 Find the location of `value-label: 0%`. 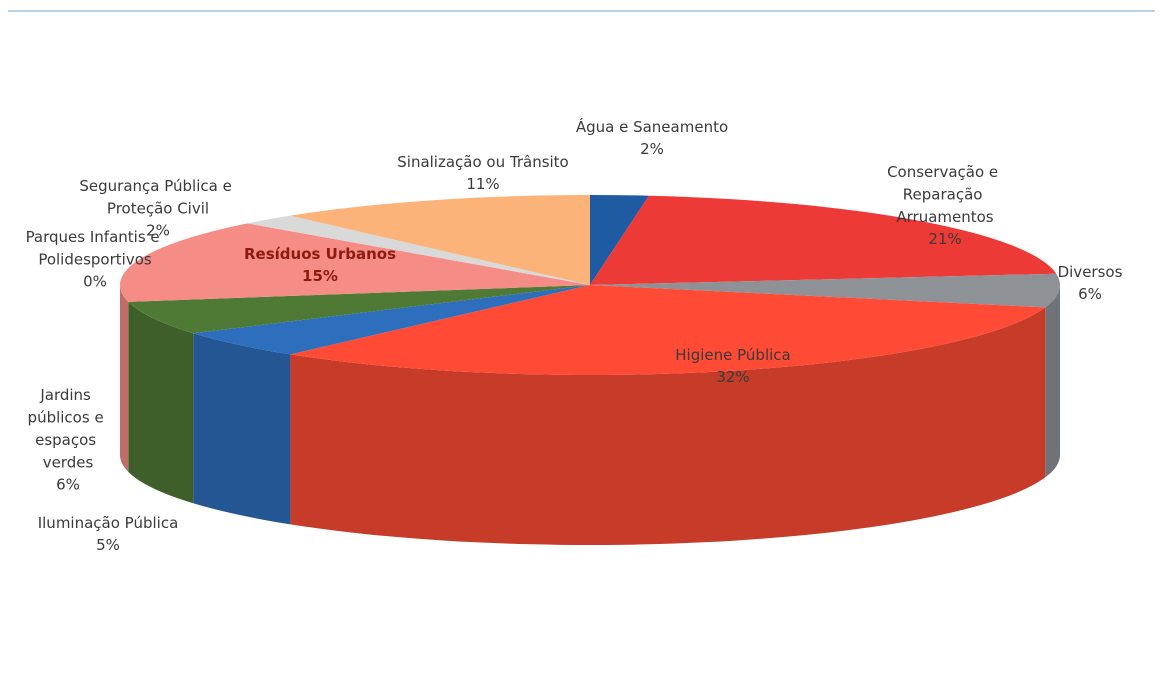

value-label: 0% is located at coordinates (95, 282).